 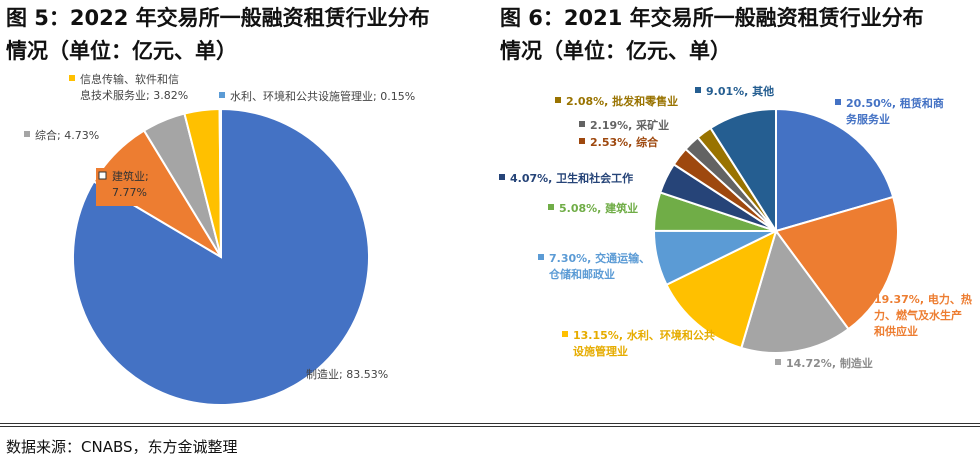 I want to click on svg-text: 力、燃气及水生产, so click(x=918, y=315).